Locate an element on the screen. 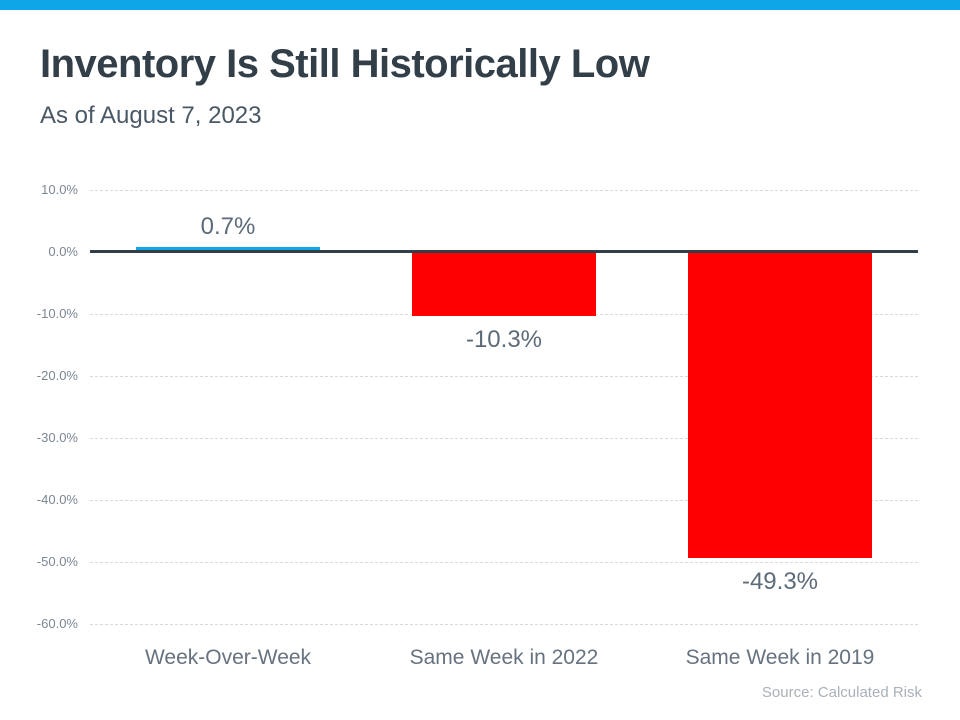  x-category-label: Same Week in 2019 is located at coordinates (780, 657).